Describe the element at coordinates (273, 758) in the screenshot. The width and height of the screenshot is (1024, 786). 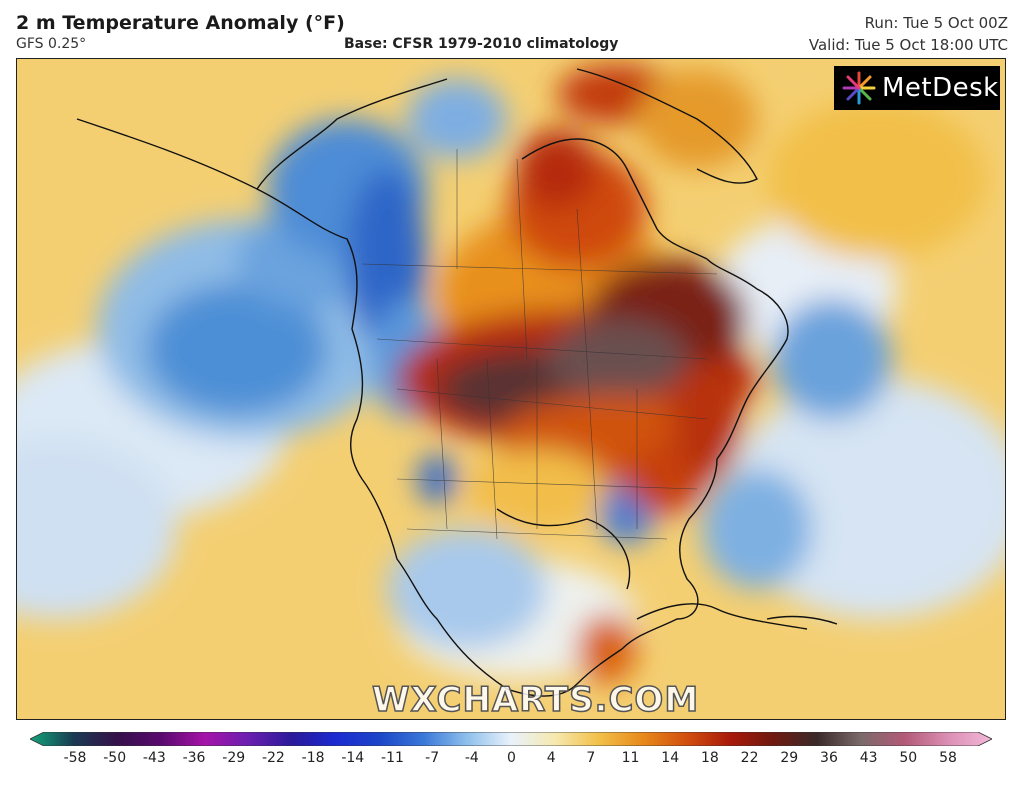
I see `color-scale-tick-label: -22` at that location.